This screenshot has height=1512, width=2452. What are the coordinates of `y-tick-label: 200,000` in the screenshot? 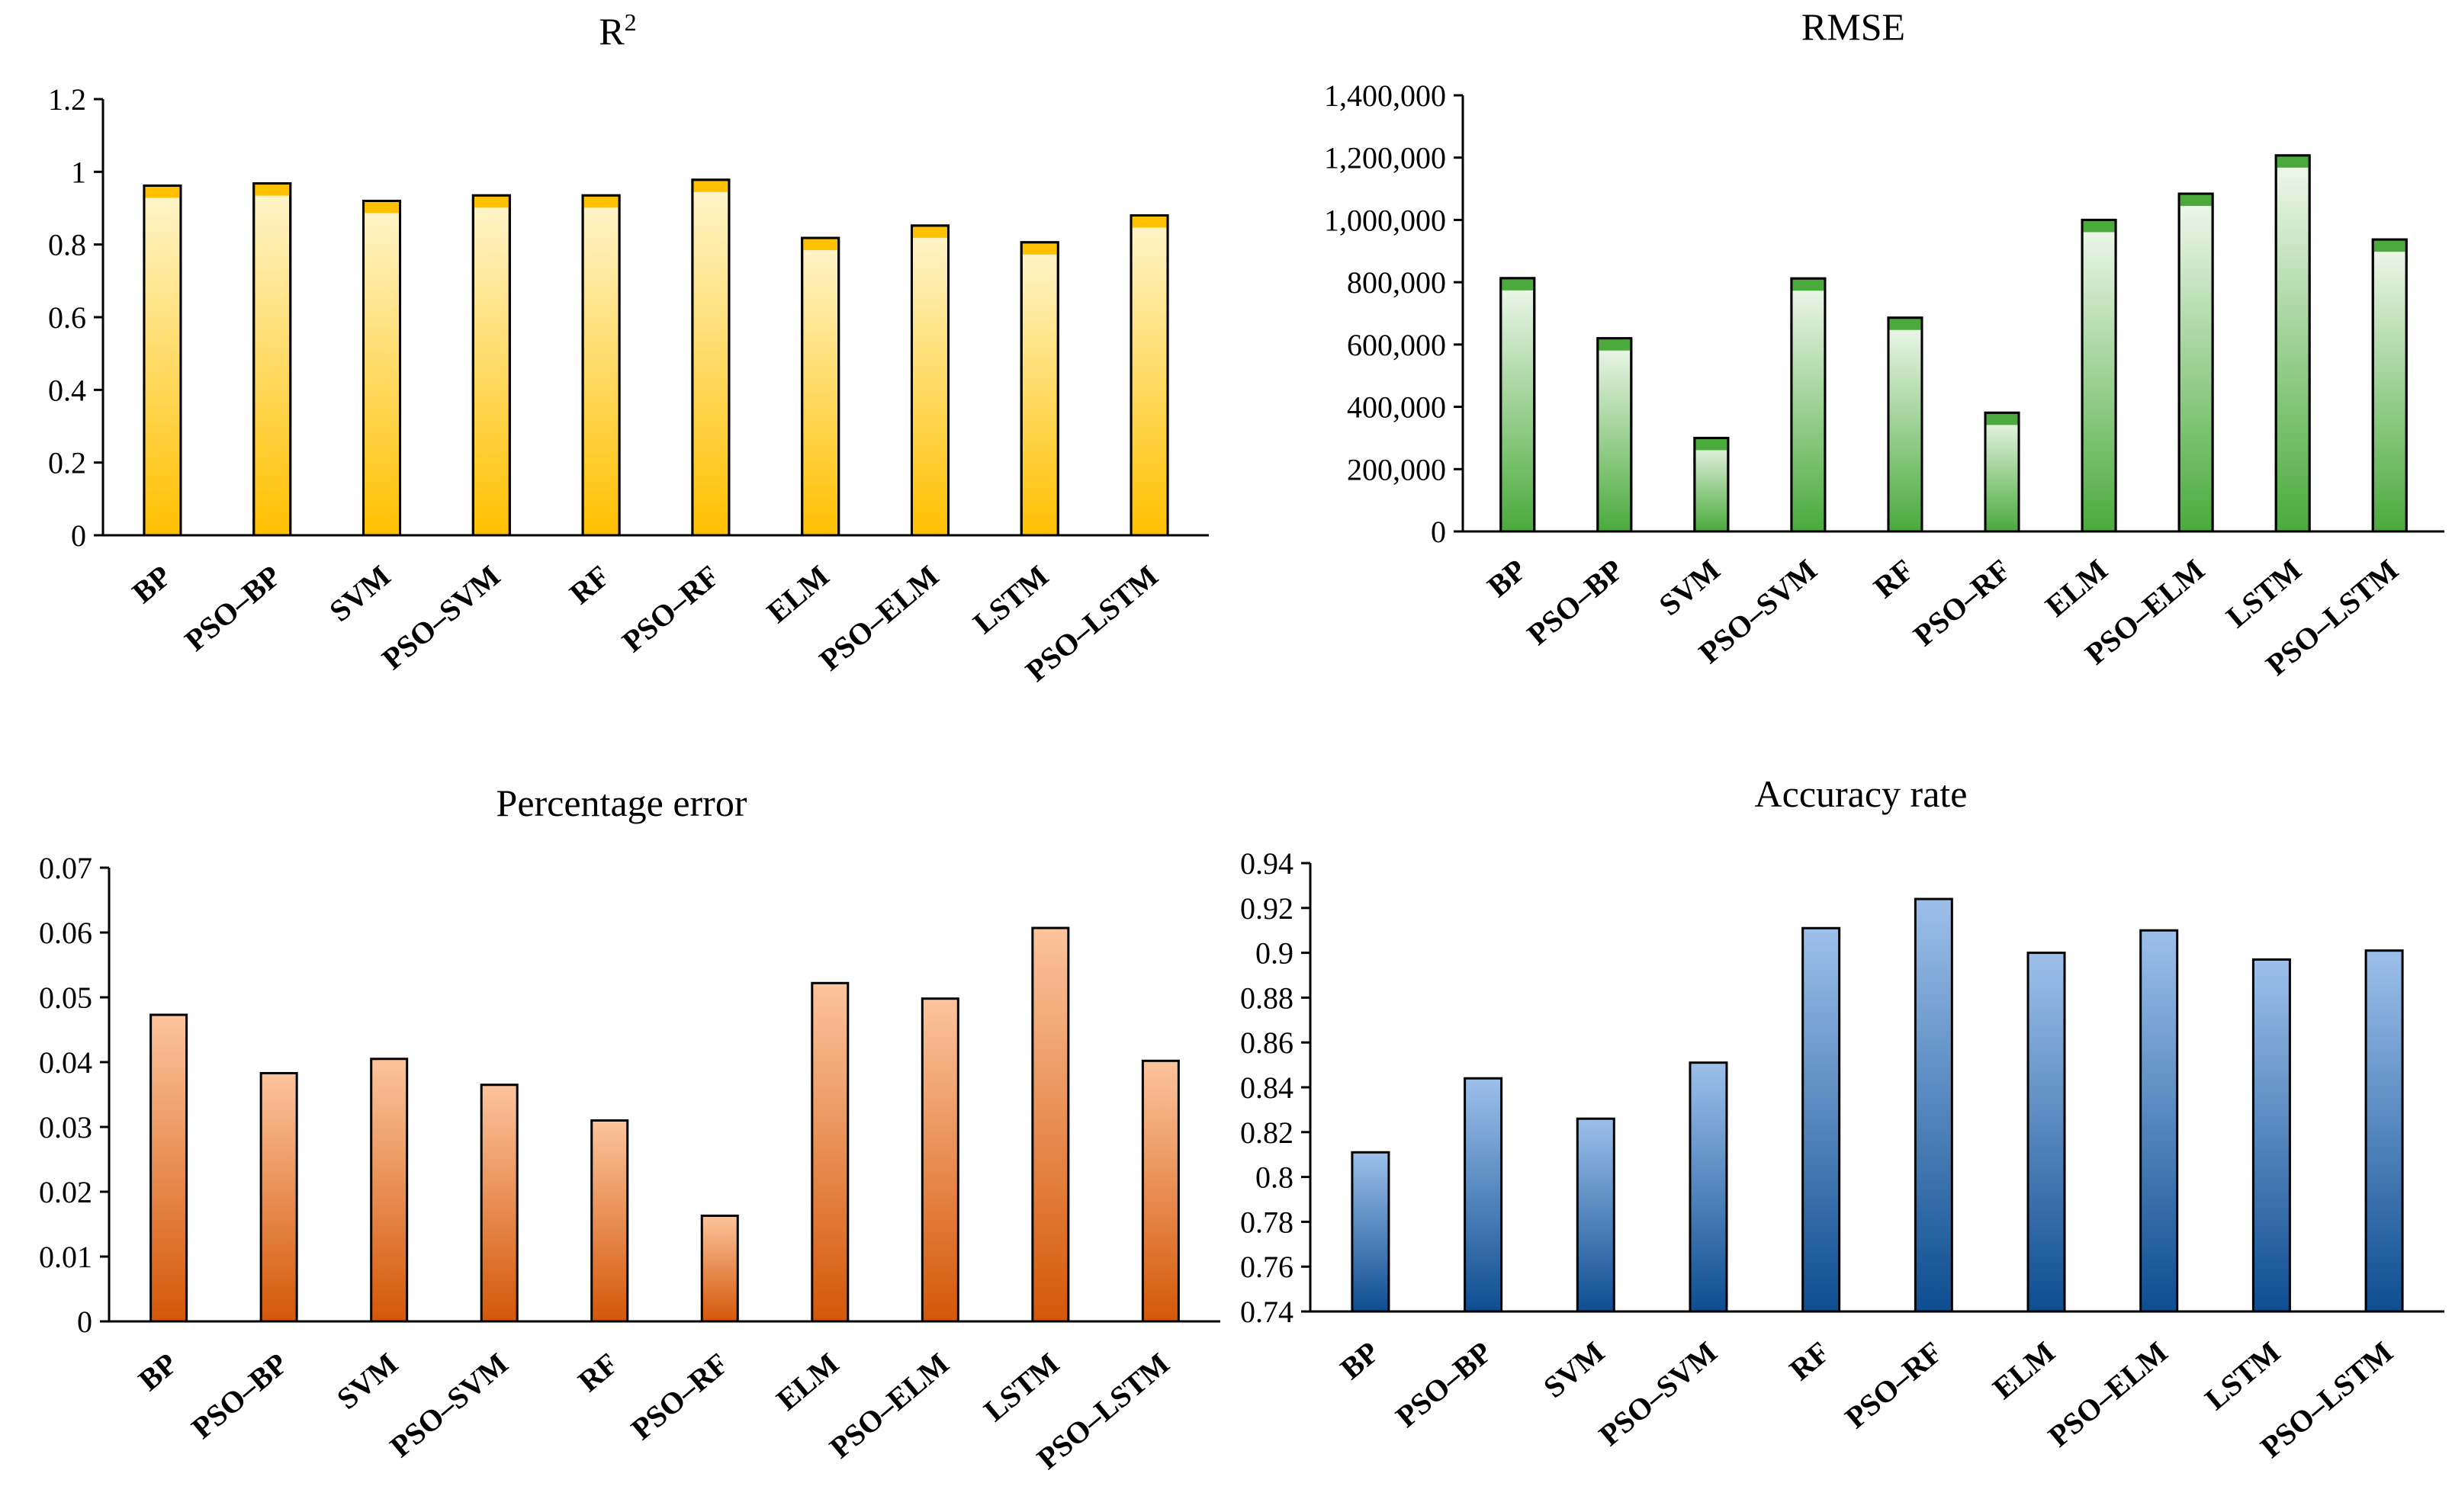 It's located at (1396, 469).